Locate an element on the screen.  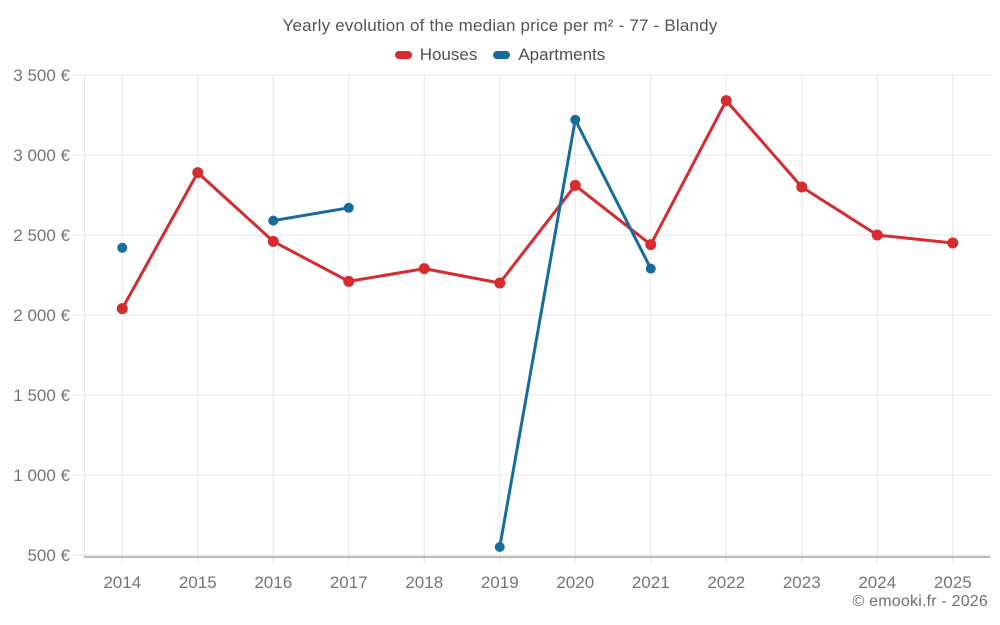
data-point-apartments-2017 is located at coordinates (348, 207).